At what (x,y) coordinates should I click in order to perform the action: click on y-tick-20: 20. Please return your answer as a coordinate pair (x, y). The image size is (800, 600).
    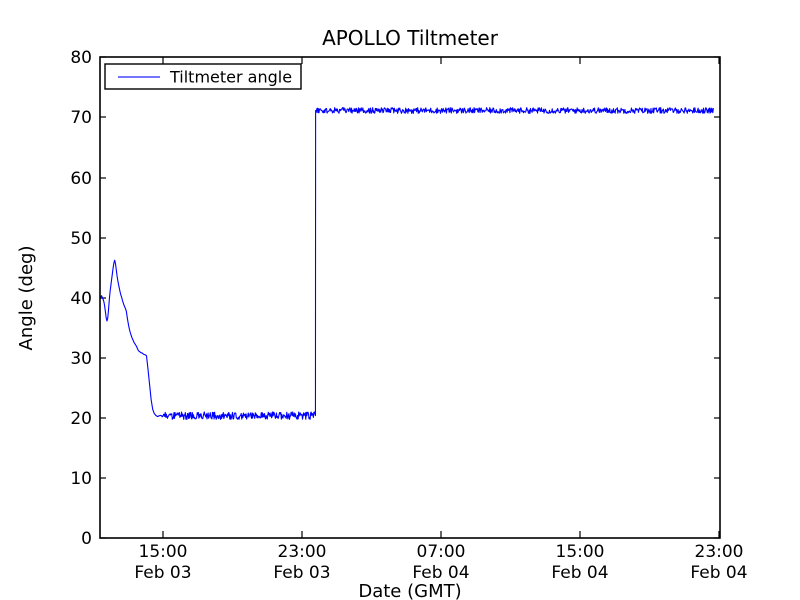
    Looking at the image, I should click on (395, 419).